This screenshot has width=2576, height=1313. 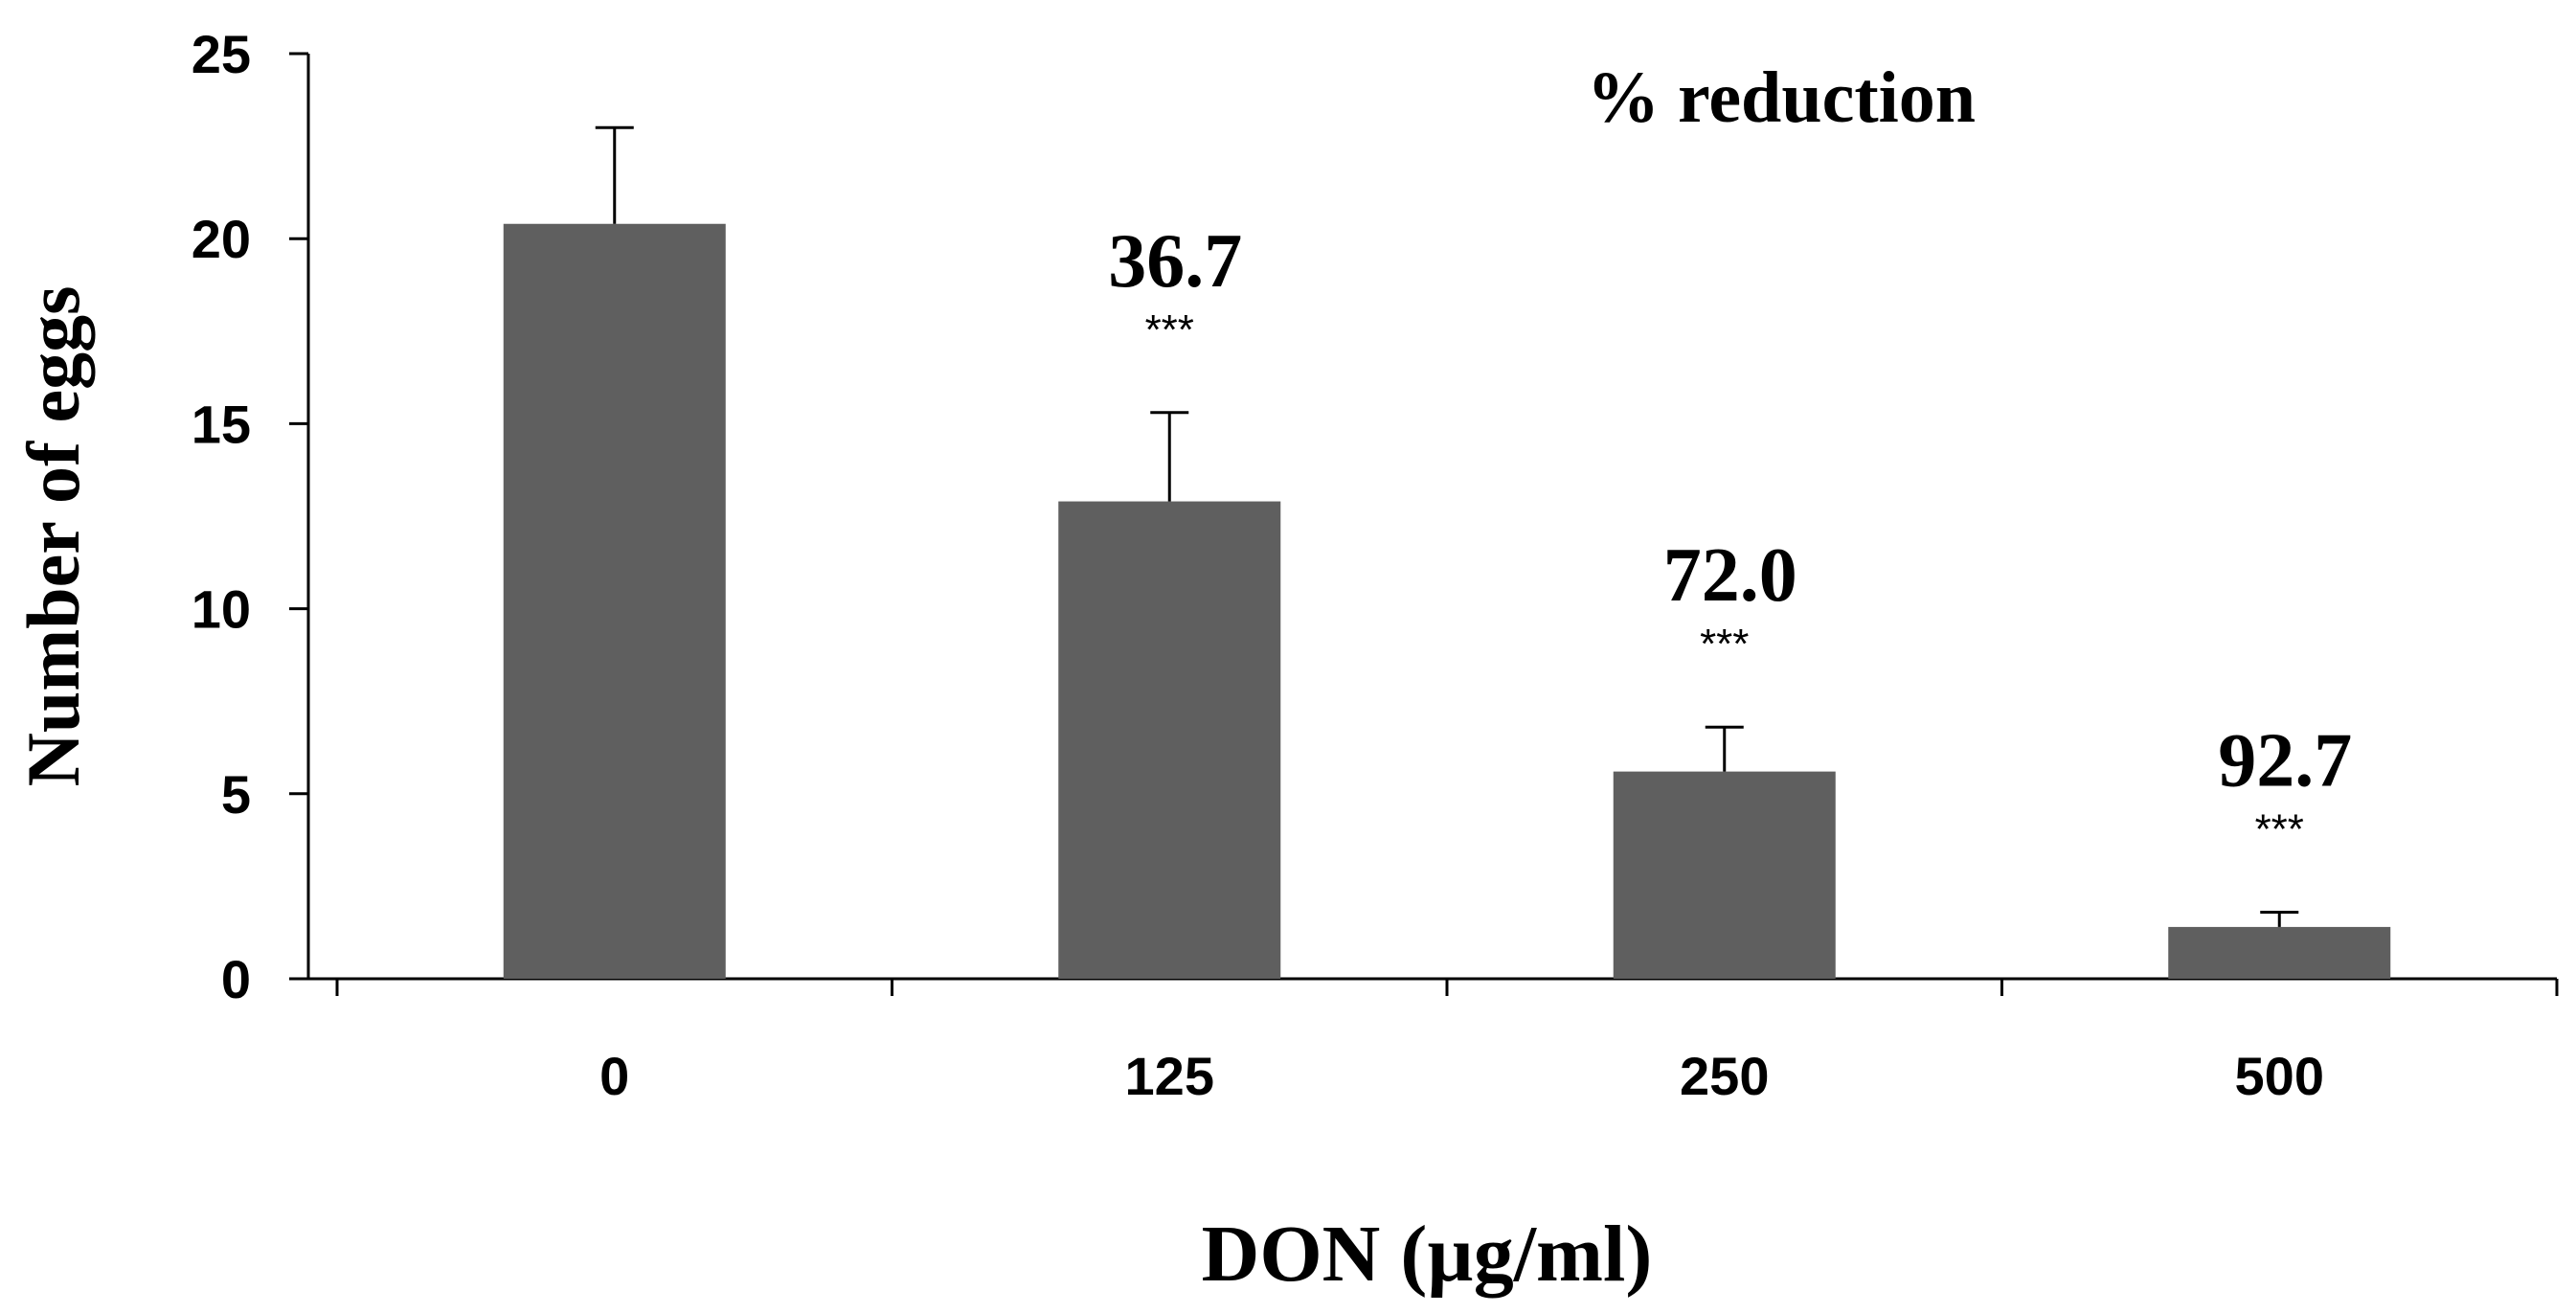 What do you see at coordinates (236, 979) in the screenshot?
I see `y-tick-label: 0` at bounding box center [236, 979].